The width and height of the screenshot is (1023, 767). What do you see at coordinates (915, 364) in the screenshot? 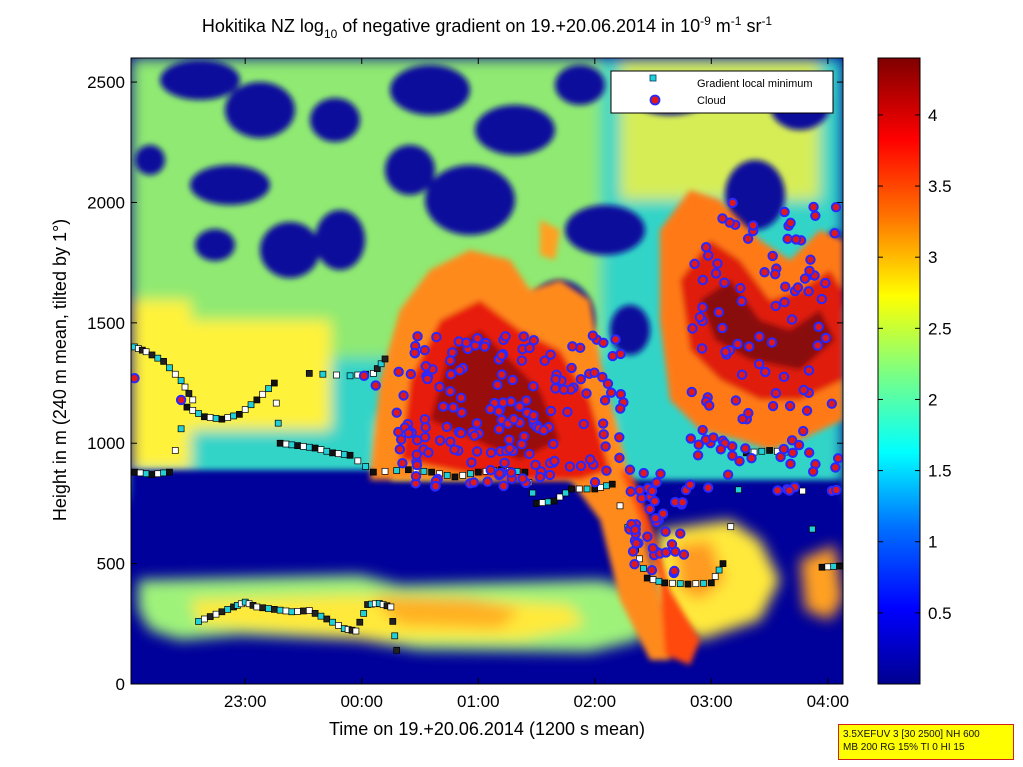
I see `colorbar-axis: 0.5 1 1.5 2 2.5 3 3.5 4` at bounding box center [915, 364].